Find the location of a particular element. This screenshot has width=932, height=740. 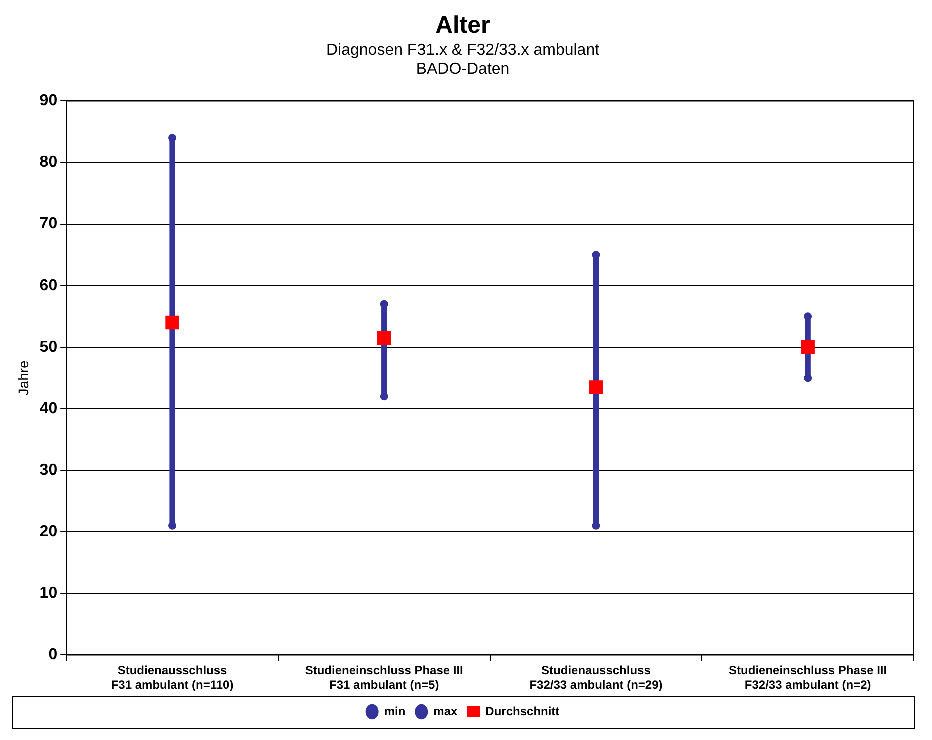

legend-label: min is located at coordinates (395, 711).